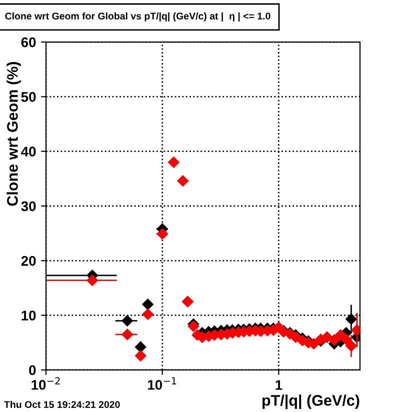  What do you see at coordinates (311, 402) in the screenshot?
I see `x-axis-title: pT/|q| (GeV/c)` at bounding box center [311, 402].